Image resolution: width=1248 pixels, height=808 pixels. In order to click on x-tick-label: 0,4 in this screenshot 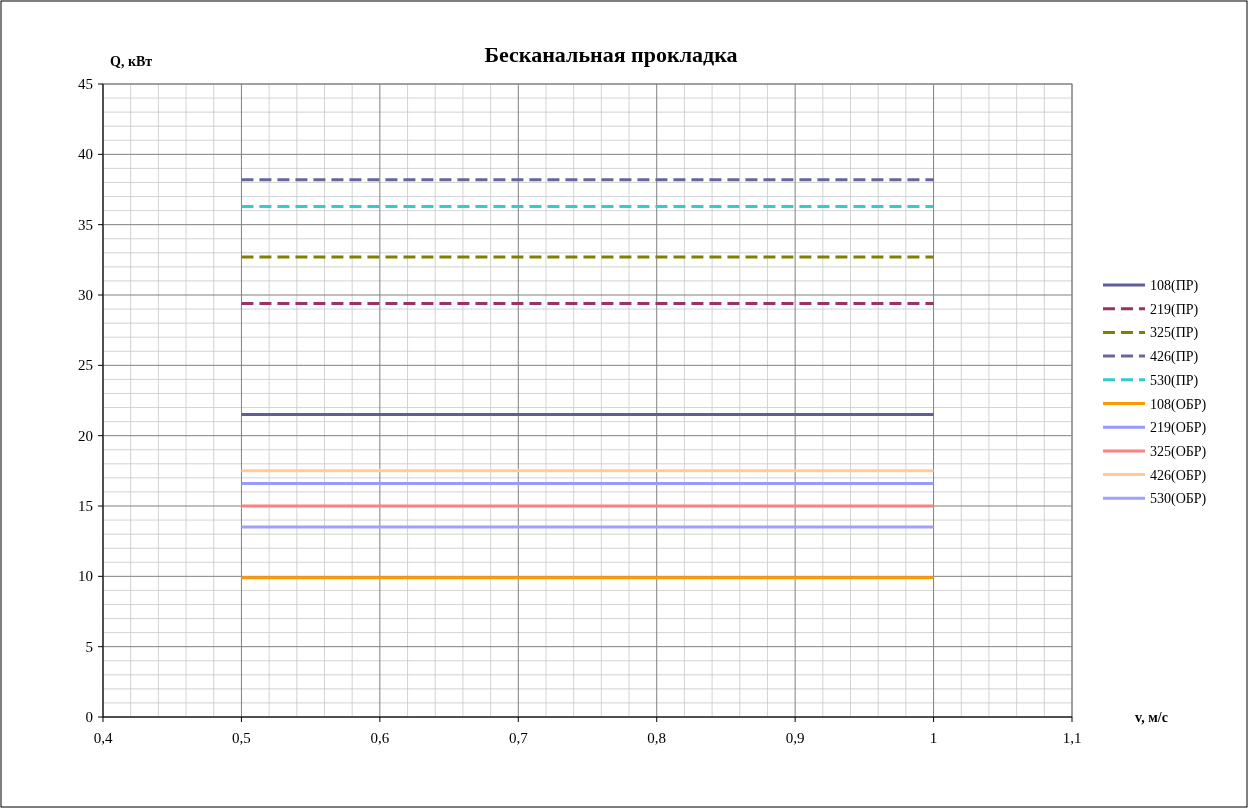, I will do `click(103, 738)`.